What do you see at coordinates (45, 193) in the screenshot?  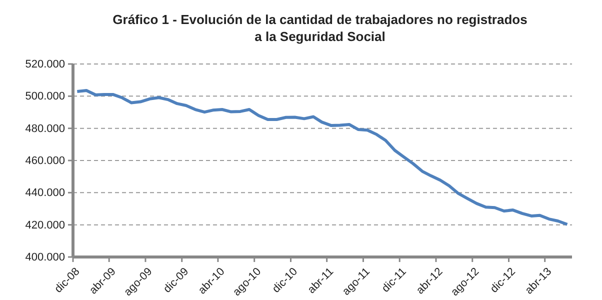 I see `y-tick-label: 440.000` at bounding box center [45, 193].